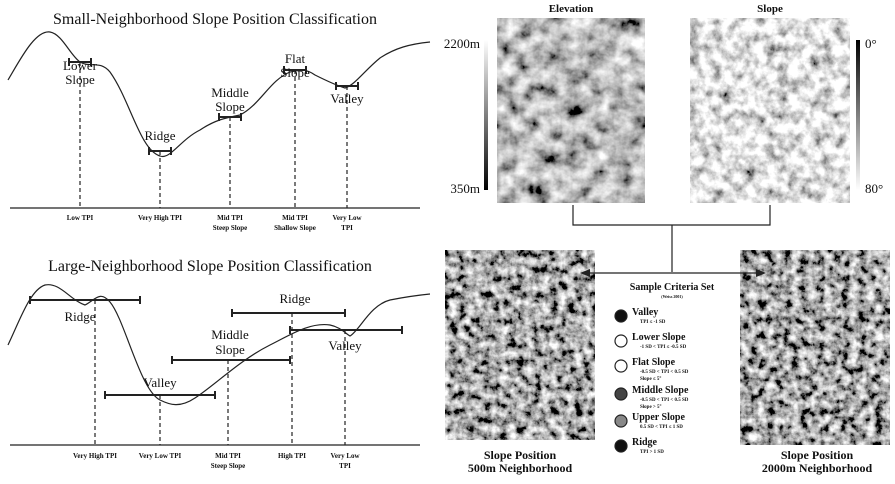 The width and height of the screenshot is (895, 484). I want to click on map-caption: 500m Neighborhood, so click(520, 468).